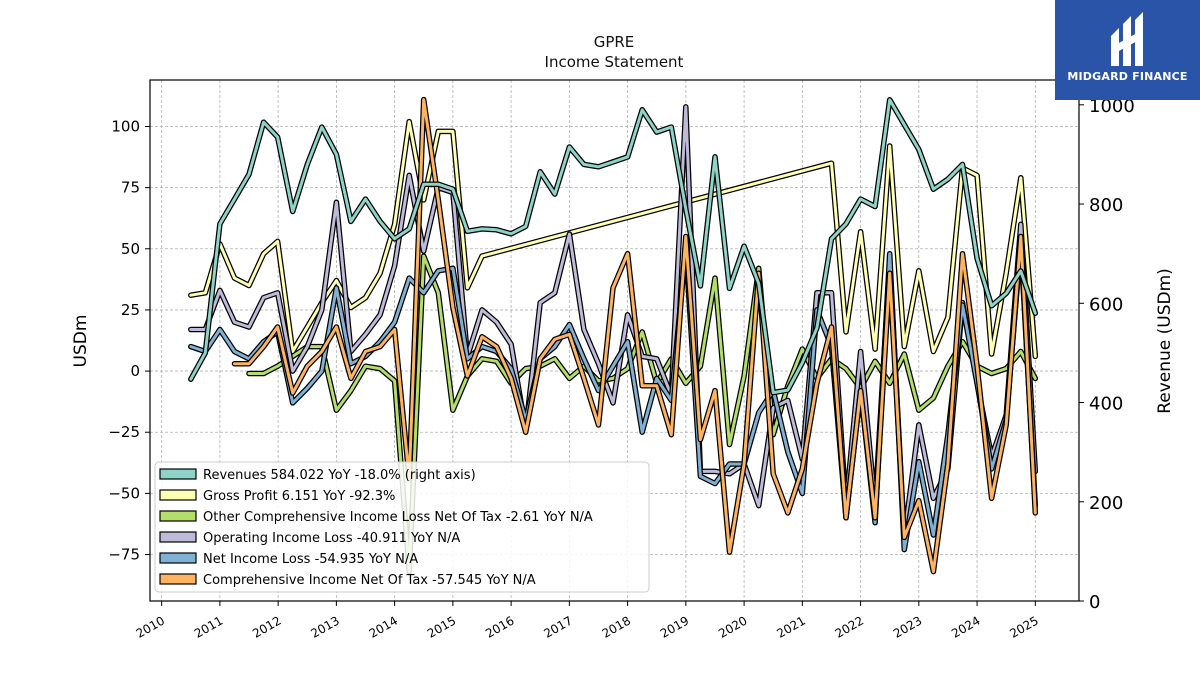 This screenshot has width=1200, height=675. I want to click on y-tick-label-left: 100, so click(125, 126).